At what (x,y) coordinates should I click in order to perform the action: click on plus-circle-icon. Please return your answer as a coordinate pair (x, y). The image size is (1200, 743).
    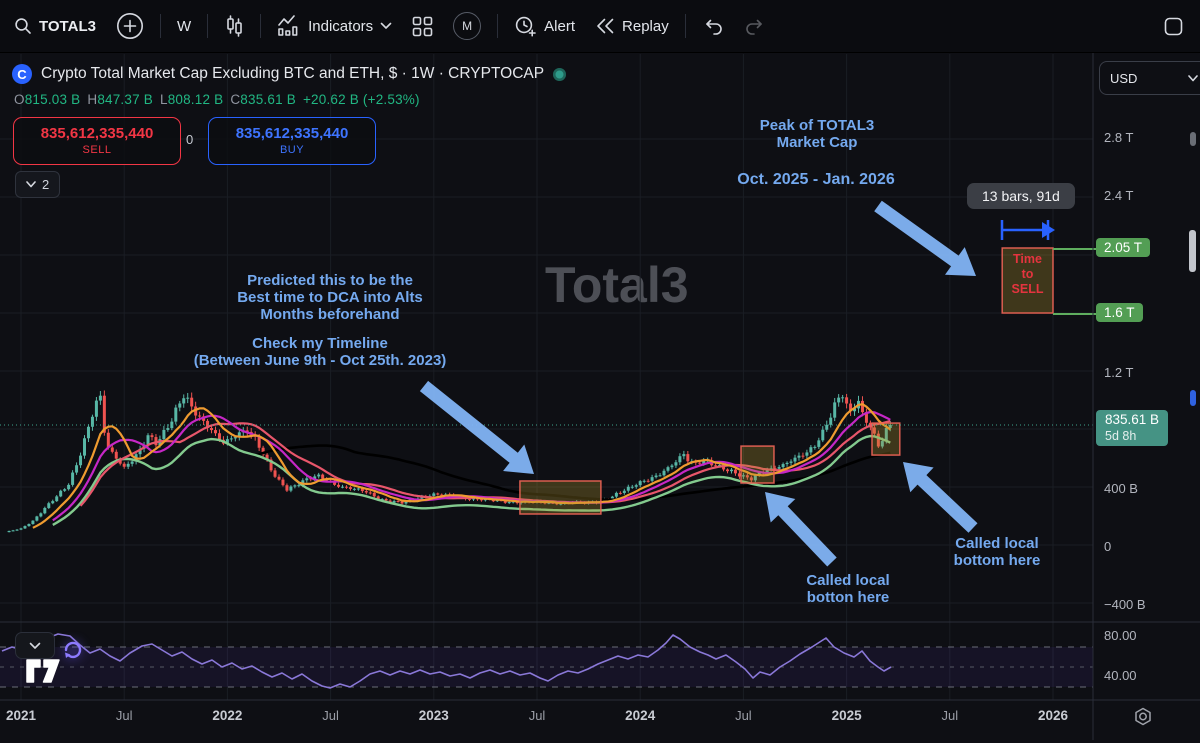
    Looking at the image, I should click on (130, 26).